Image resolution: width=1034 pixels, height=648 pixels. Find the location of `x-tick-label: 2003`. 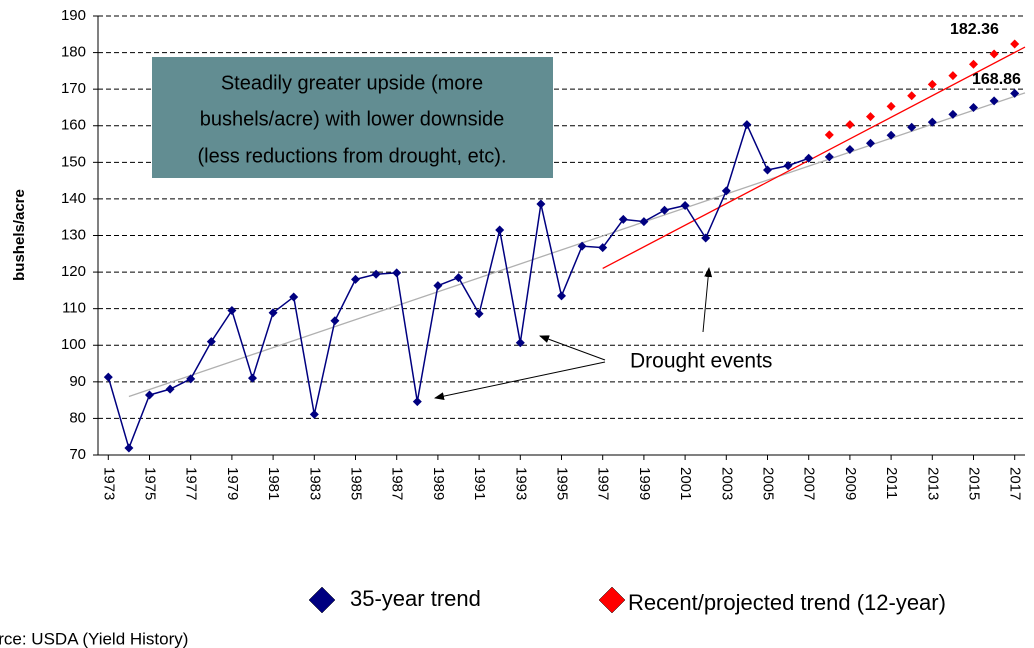

x-tick-label: 2003 is located at coordinates (726, 483).